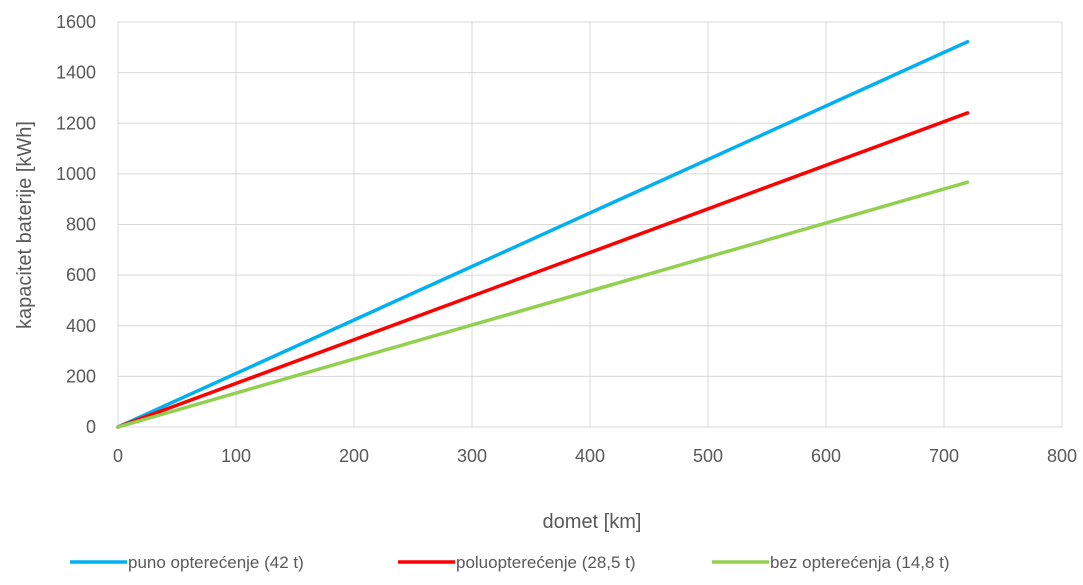  Describe the element at coordinates (91, 427) in the screenshot. I see `y-tick-label: 0` at that location.